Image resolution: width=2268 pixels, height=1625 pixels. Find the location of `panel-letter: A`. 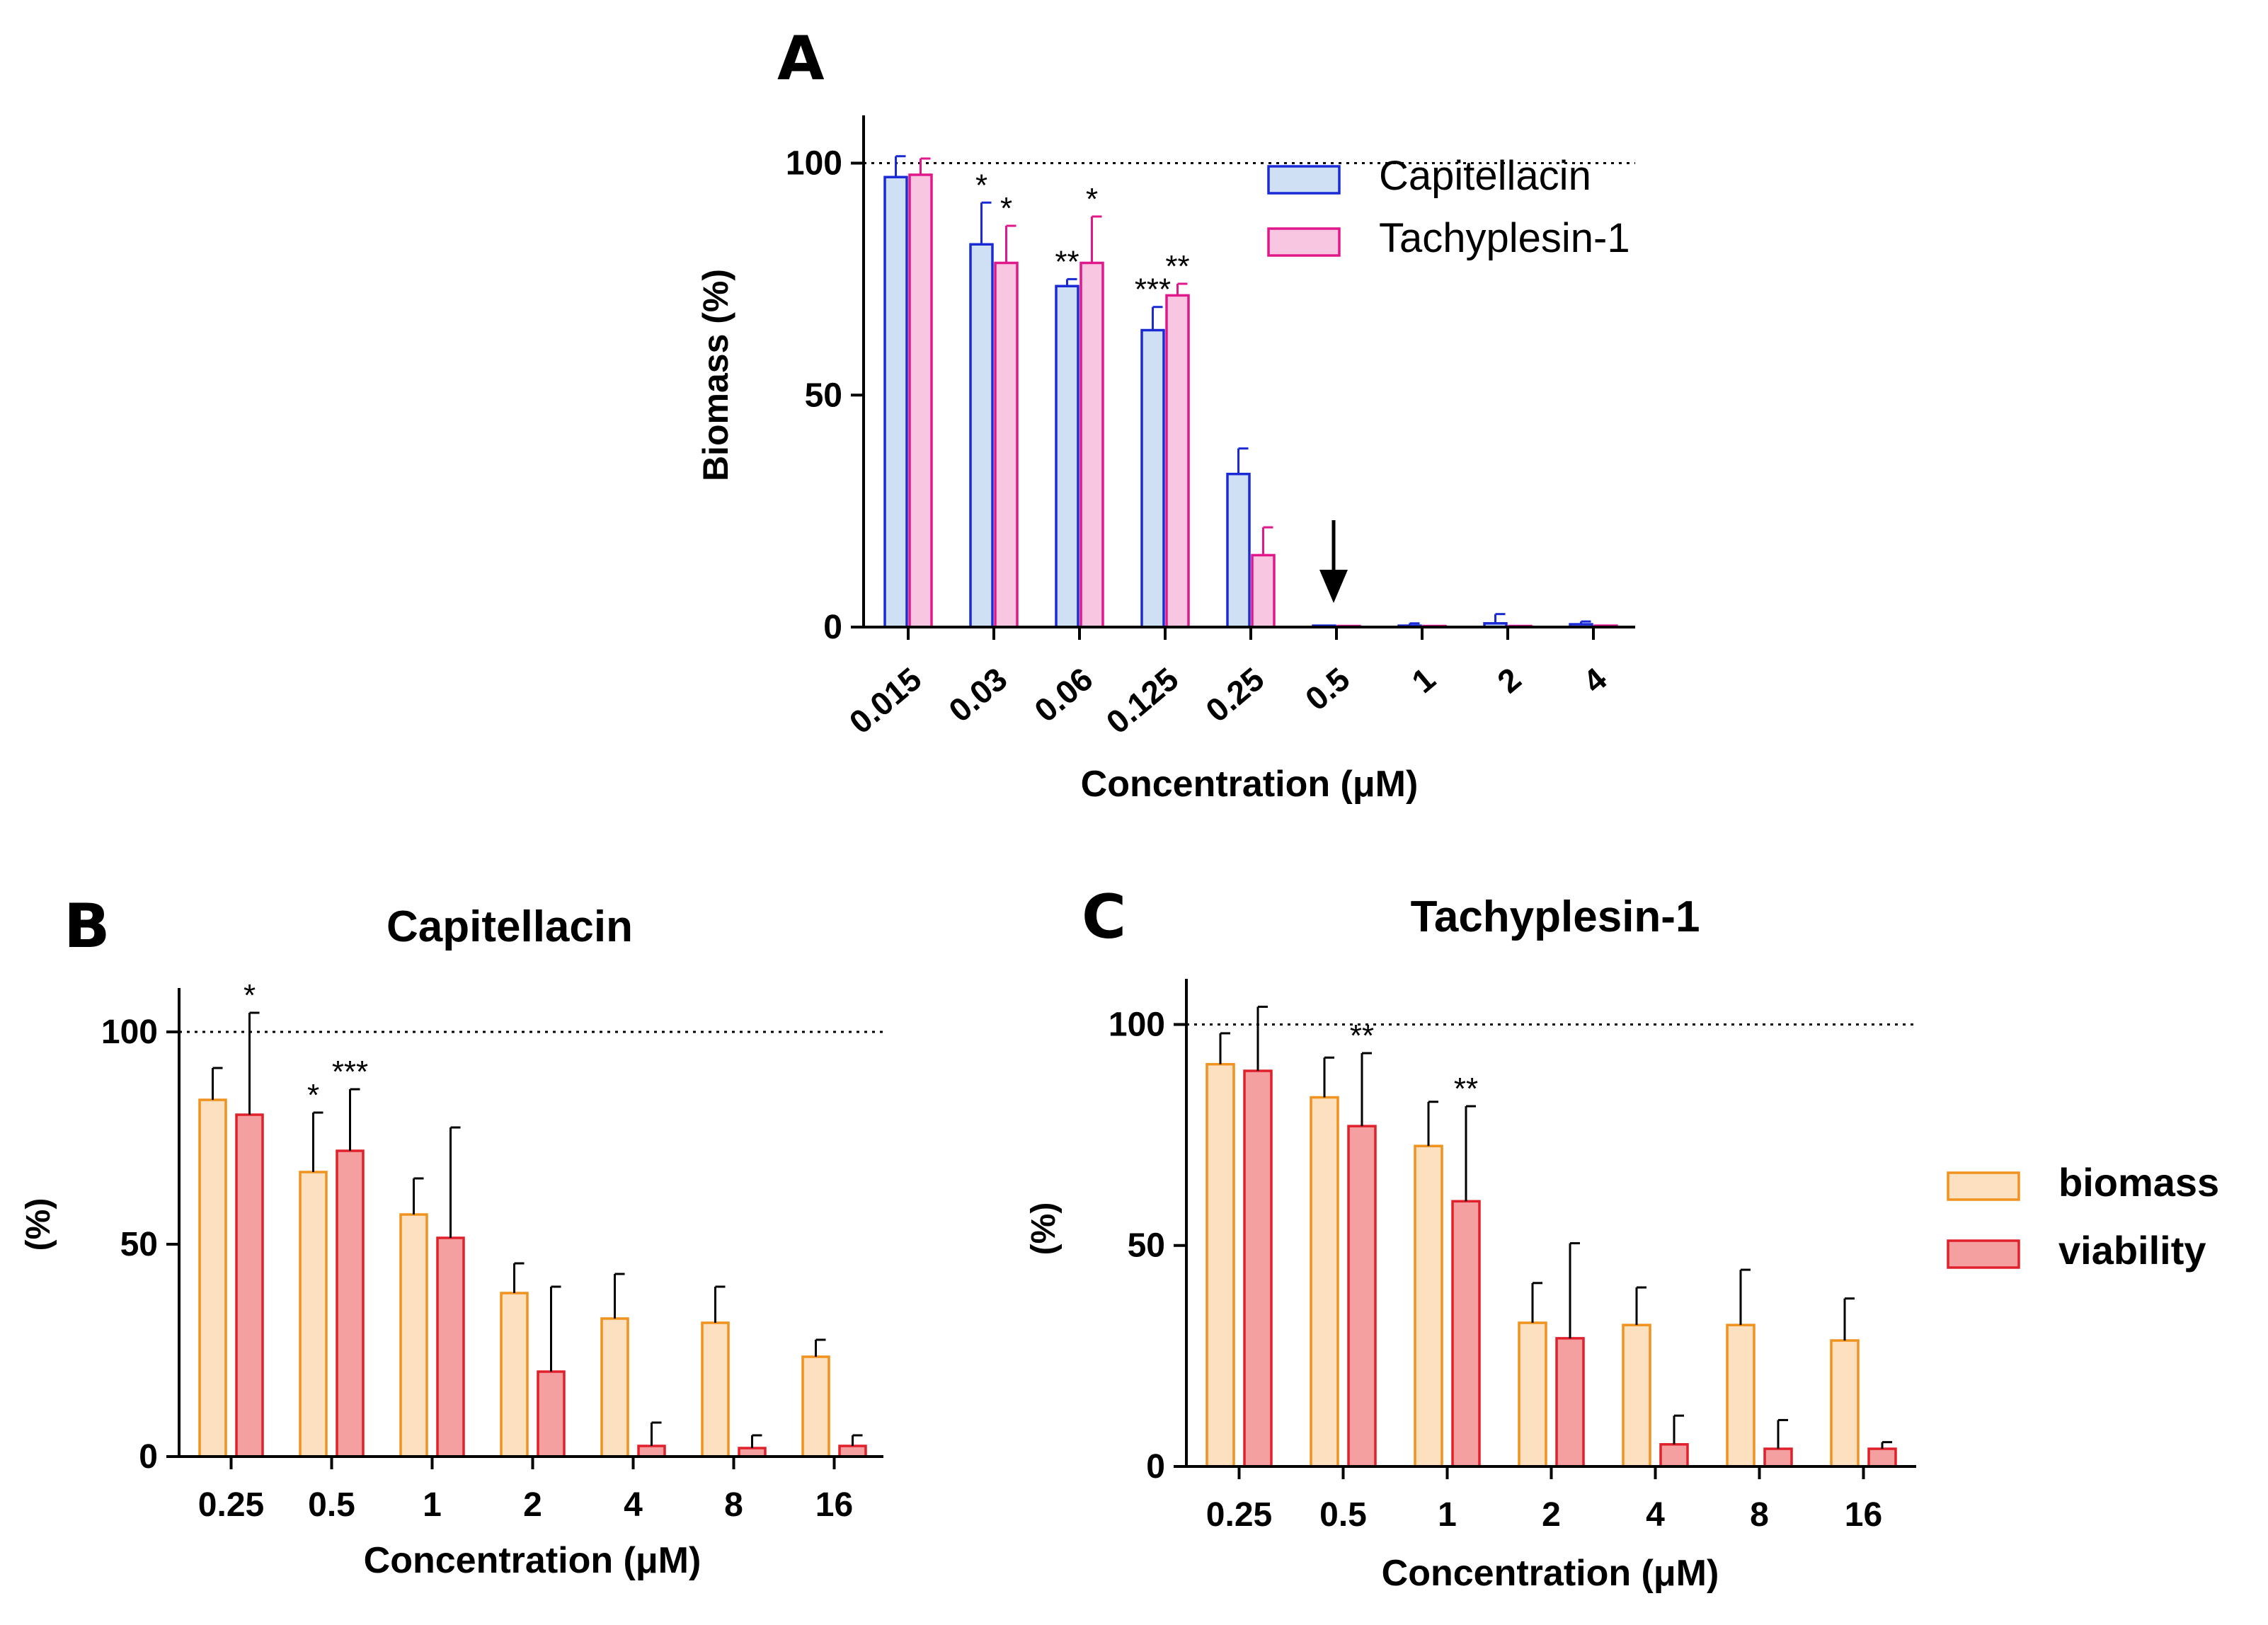

panel-letter: A is located at coordinates (801, 59).